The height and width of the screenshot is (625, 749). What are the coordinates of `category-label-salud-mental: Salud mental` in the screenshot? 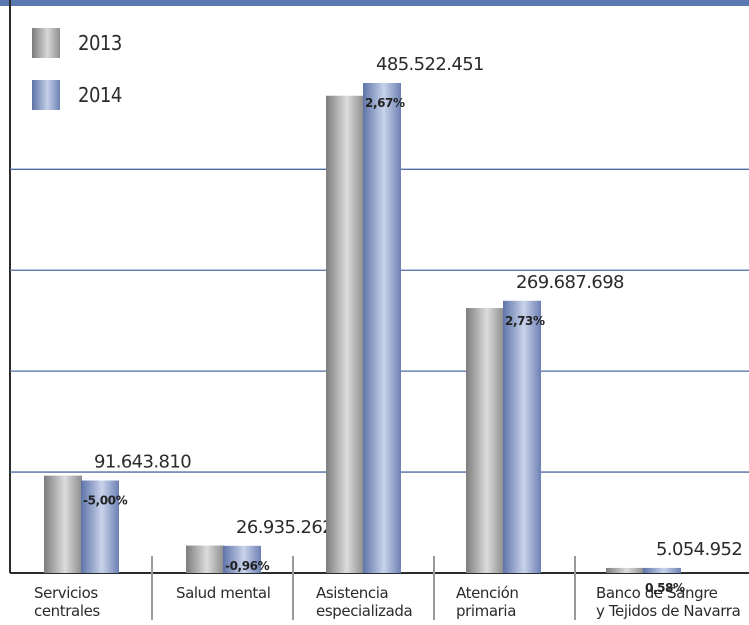 It's located at (223, 593).